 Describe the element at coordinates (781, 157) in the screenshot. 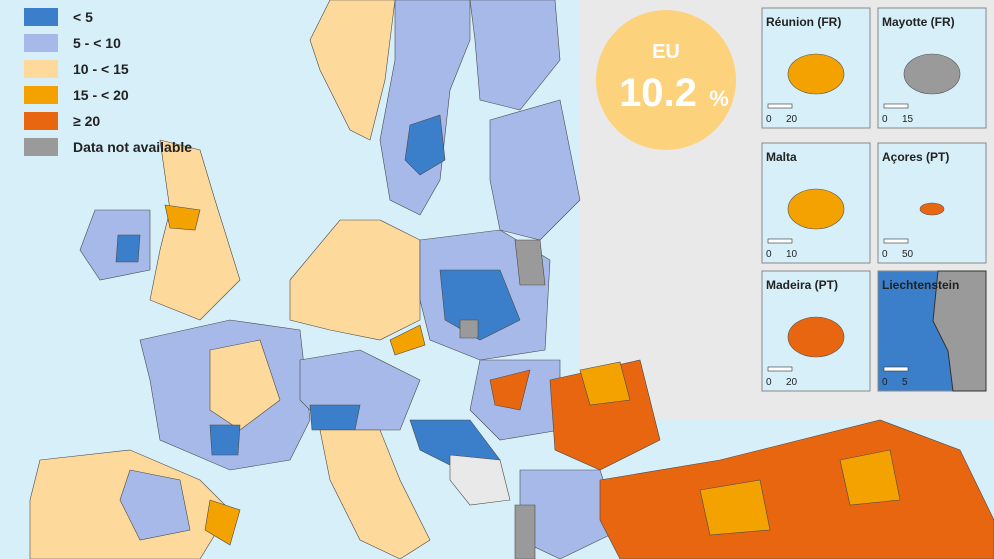

I see `inset-title: Malta` at that location.